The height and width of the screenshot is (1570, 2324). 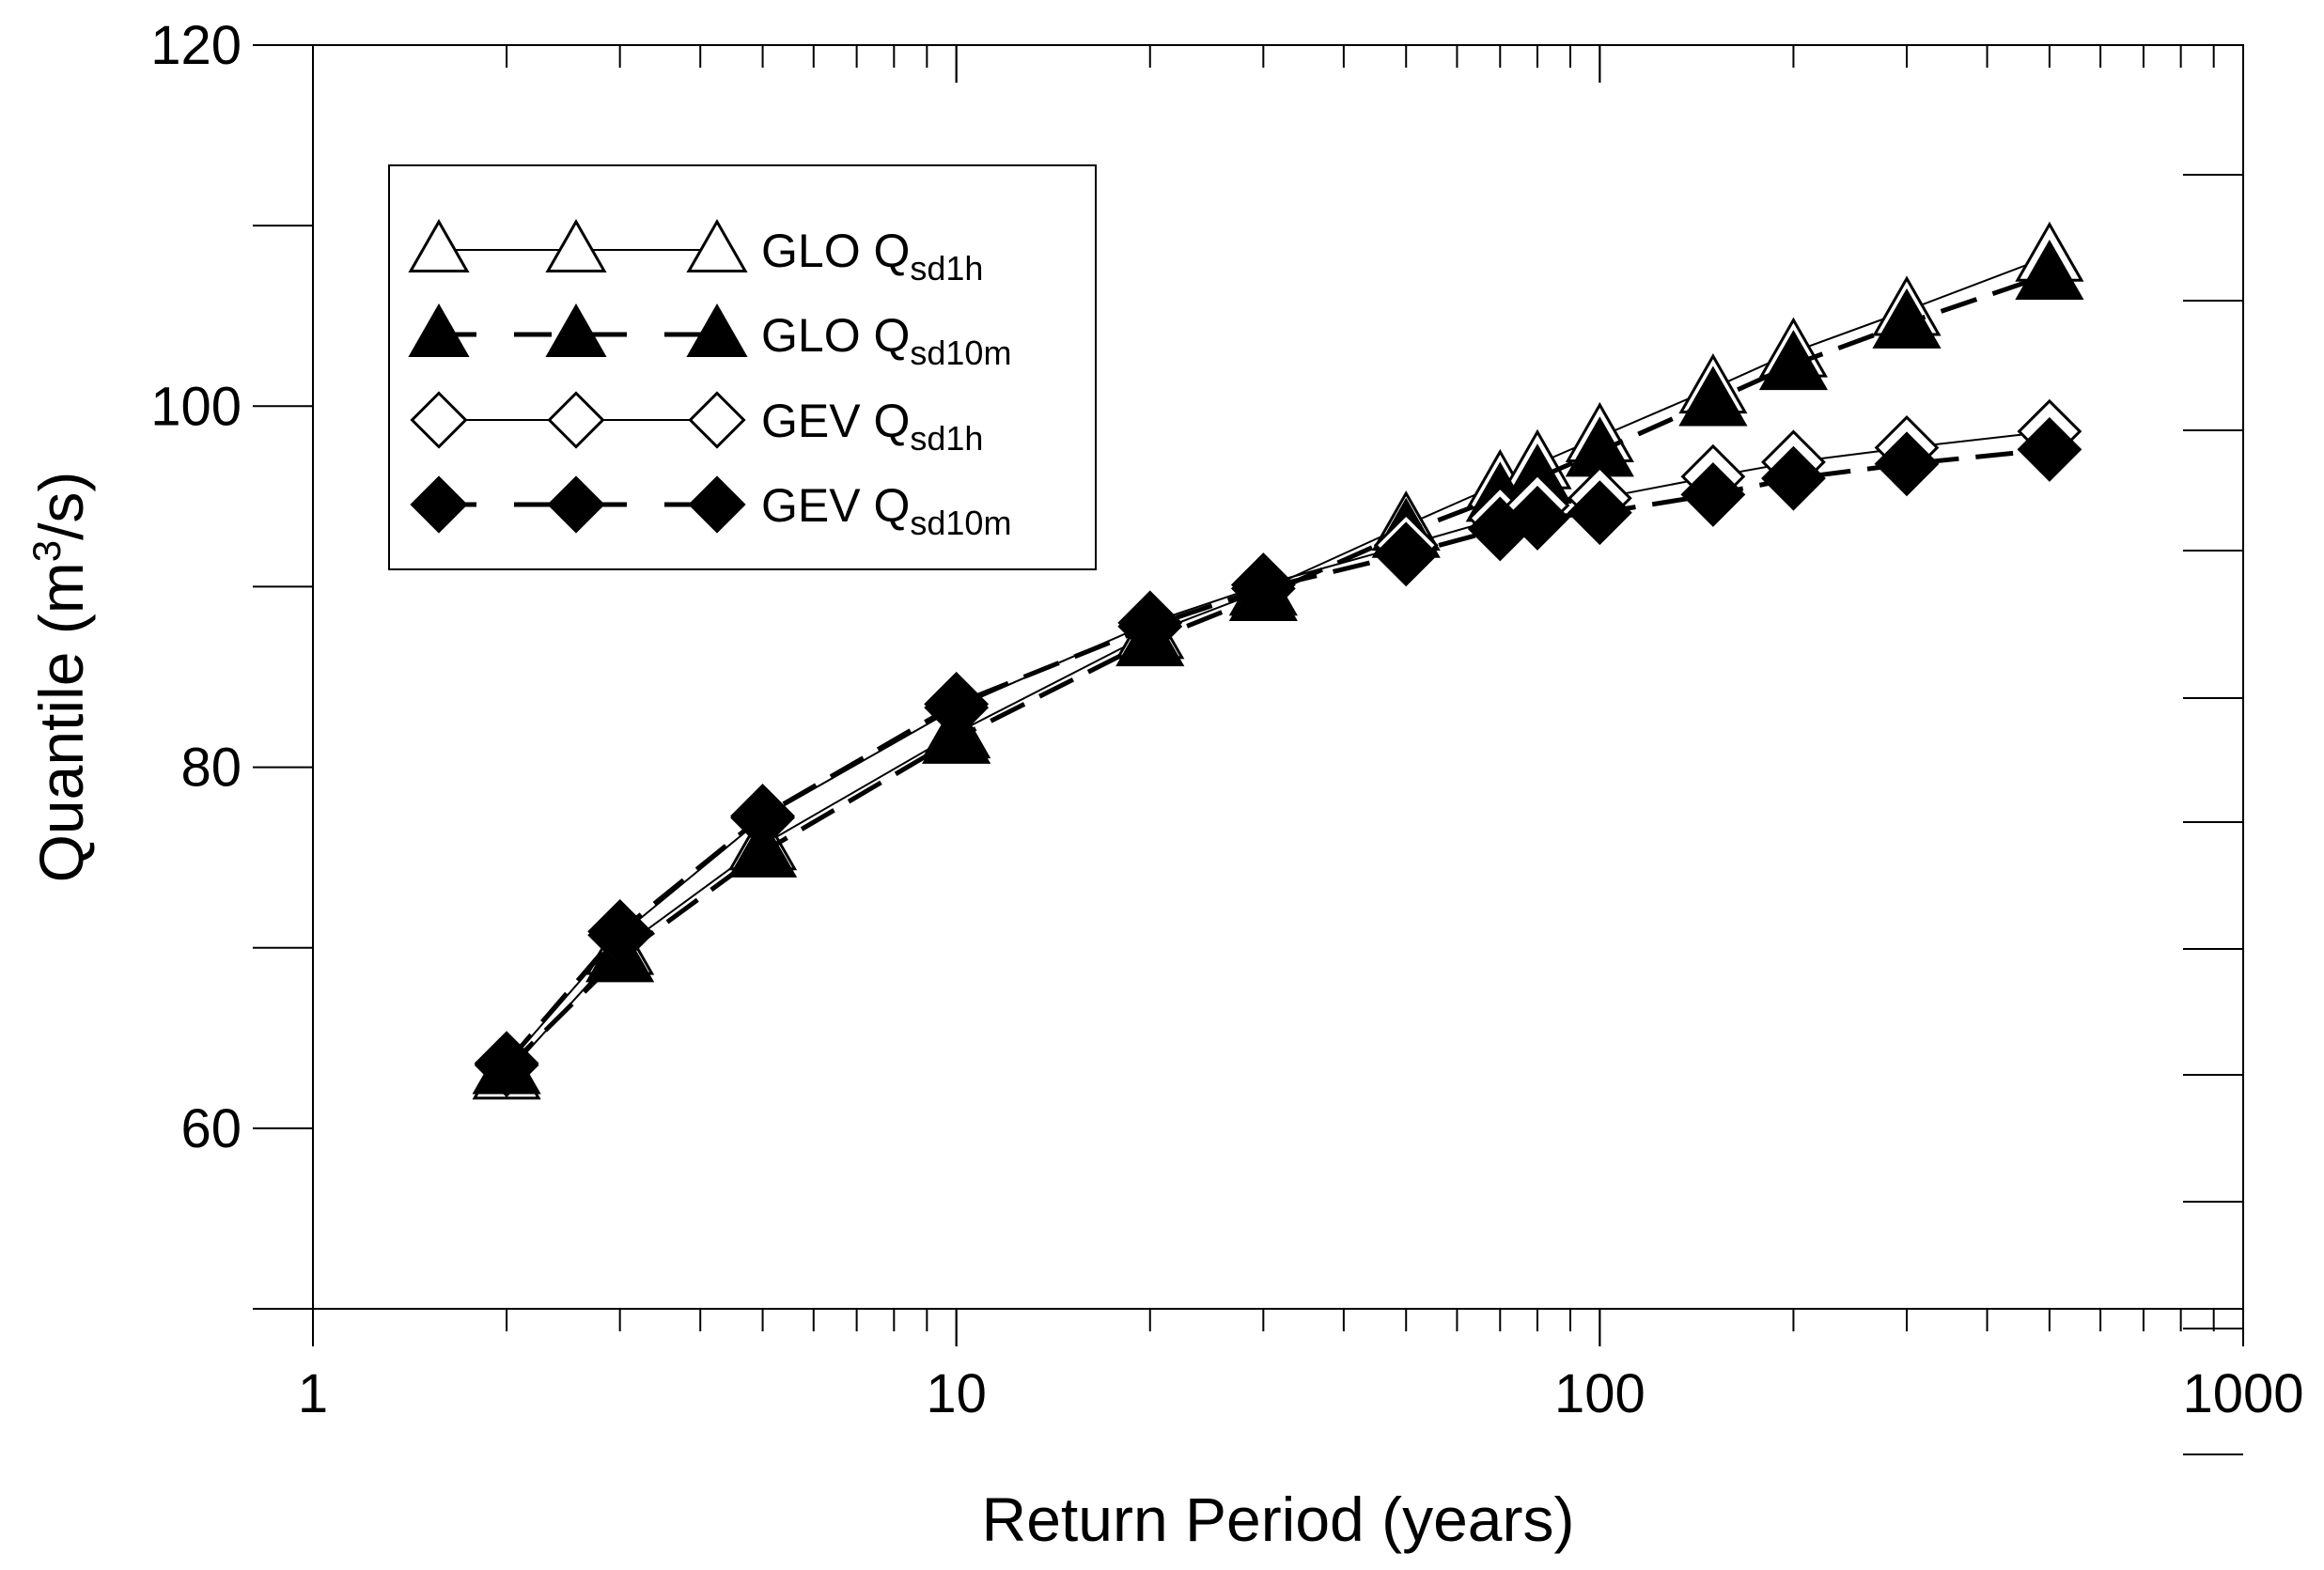 I want to click on x-tick-label: 10, so click(x=956, y=1393).